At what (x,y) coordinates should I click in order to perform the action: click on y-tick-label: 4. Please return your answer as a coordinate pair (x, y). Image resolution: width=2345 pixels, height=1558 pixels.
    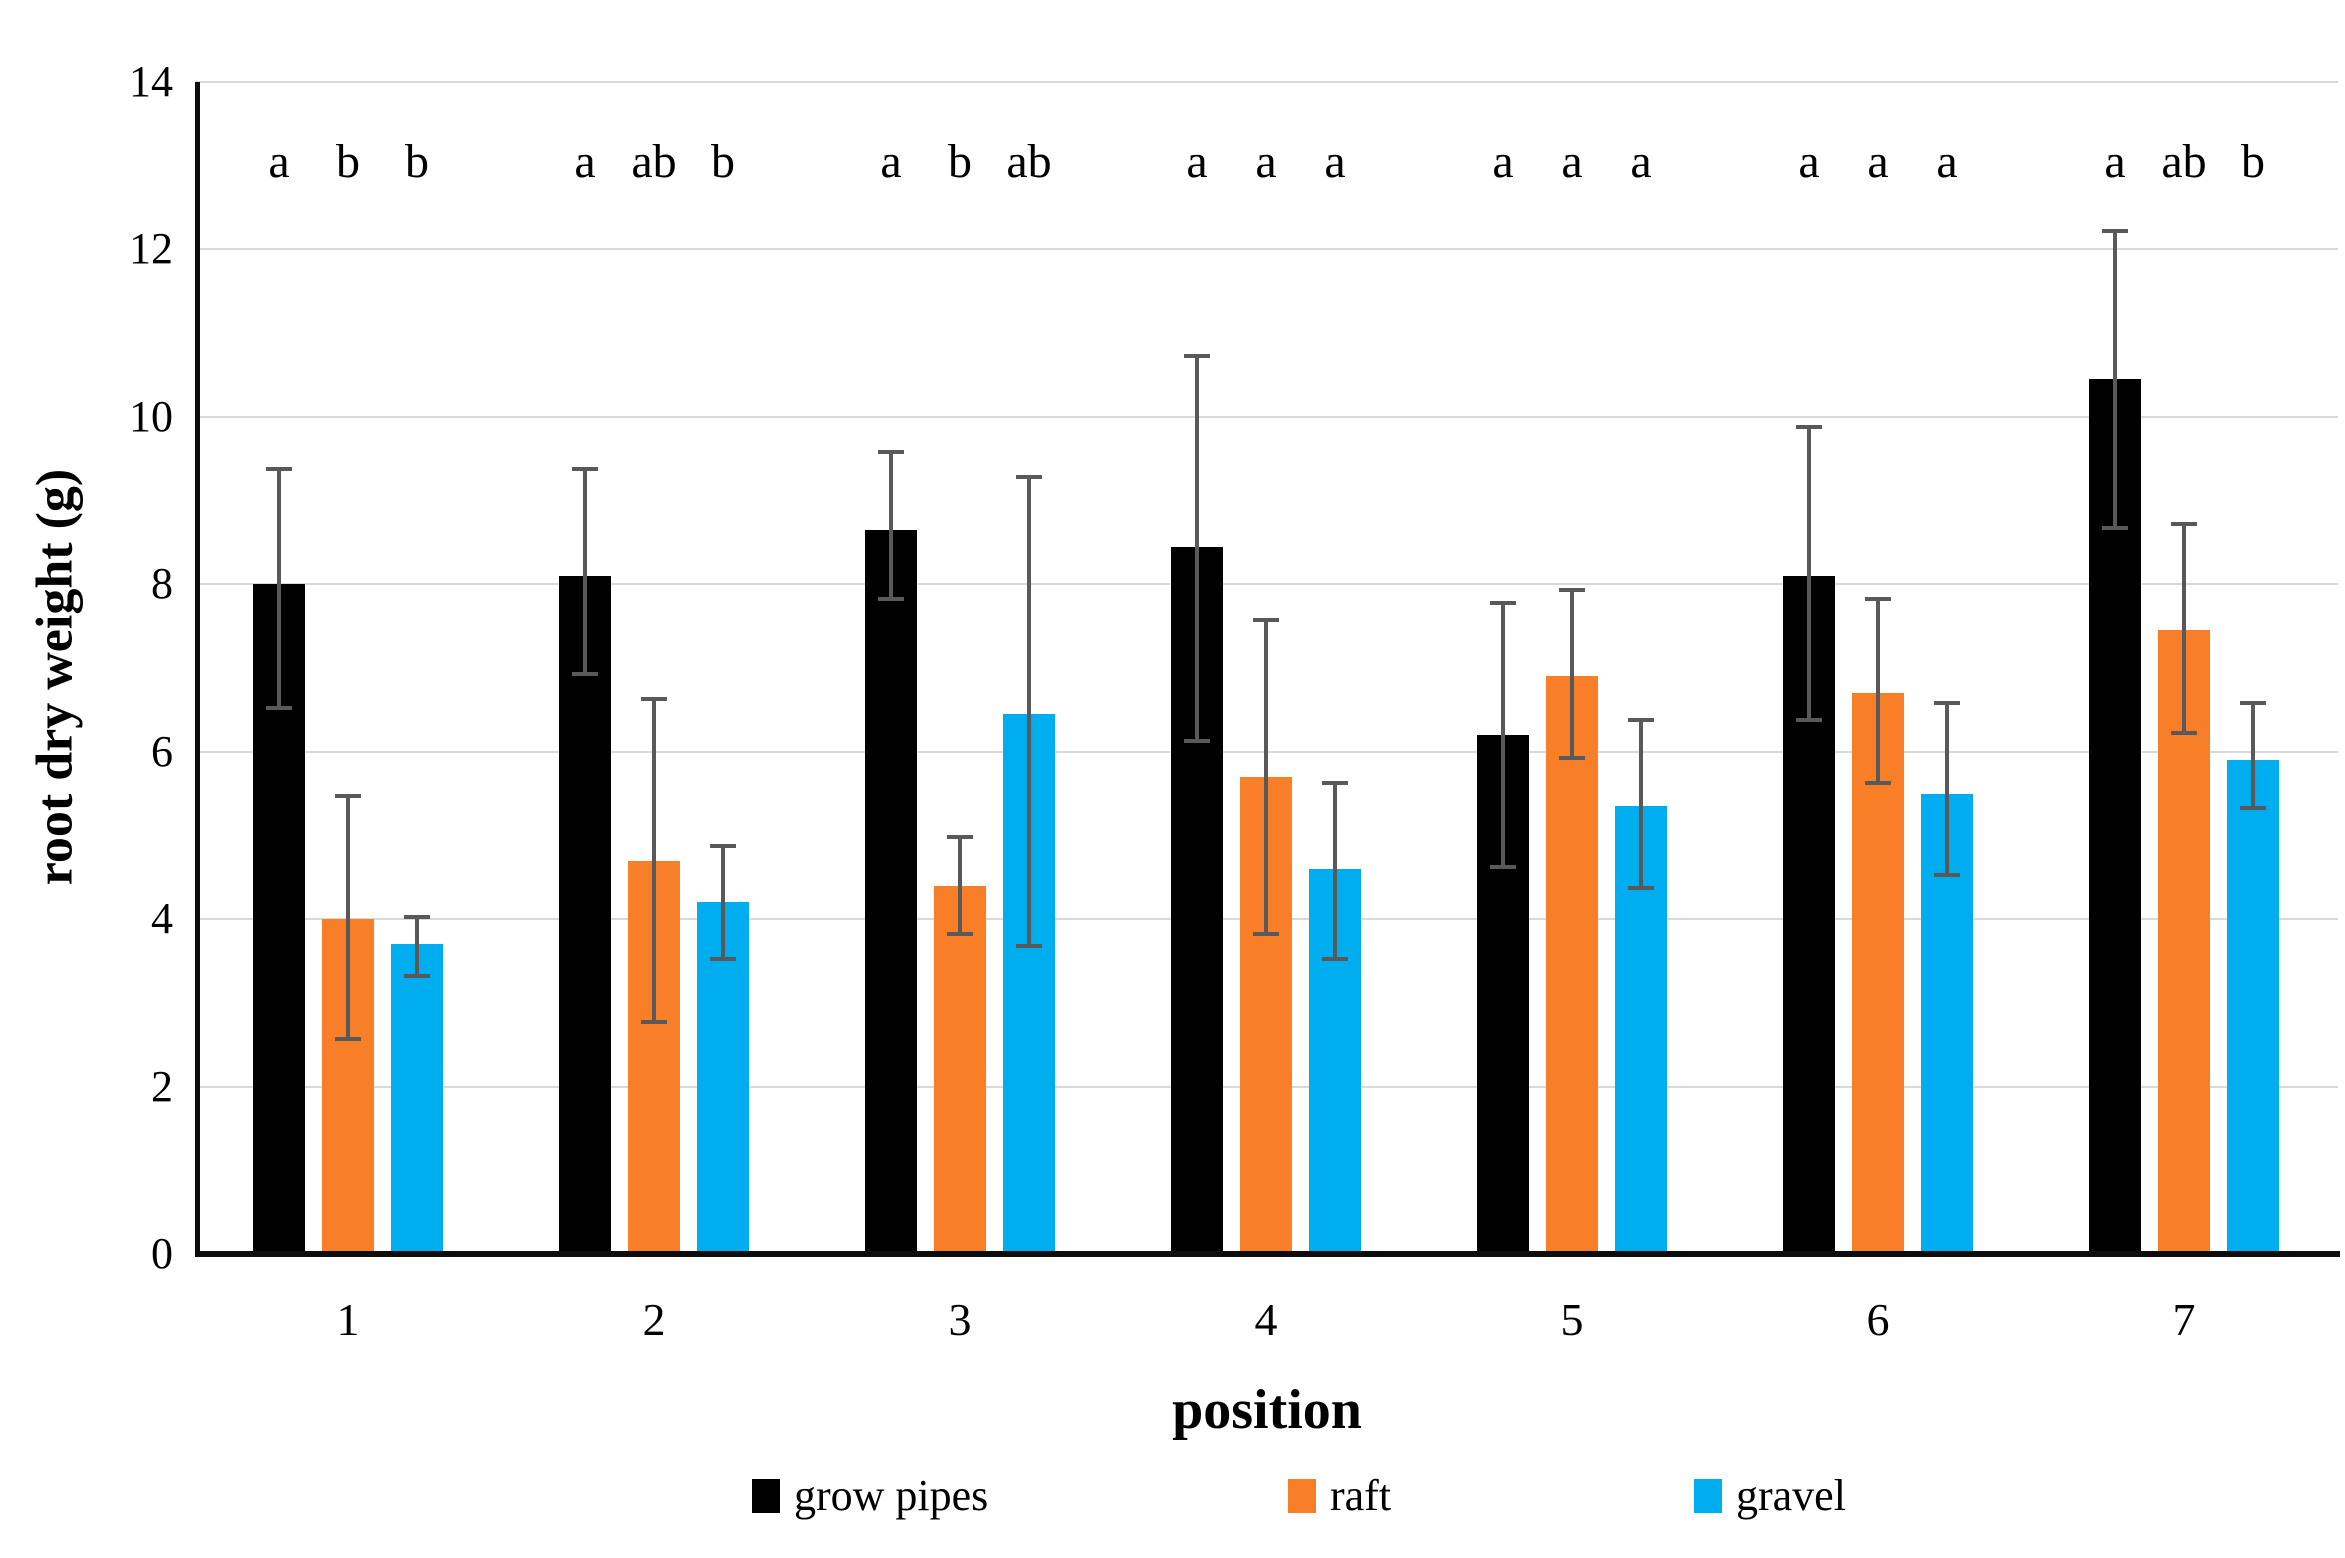
    Looking at the image, I should click on (162, 919).